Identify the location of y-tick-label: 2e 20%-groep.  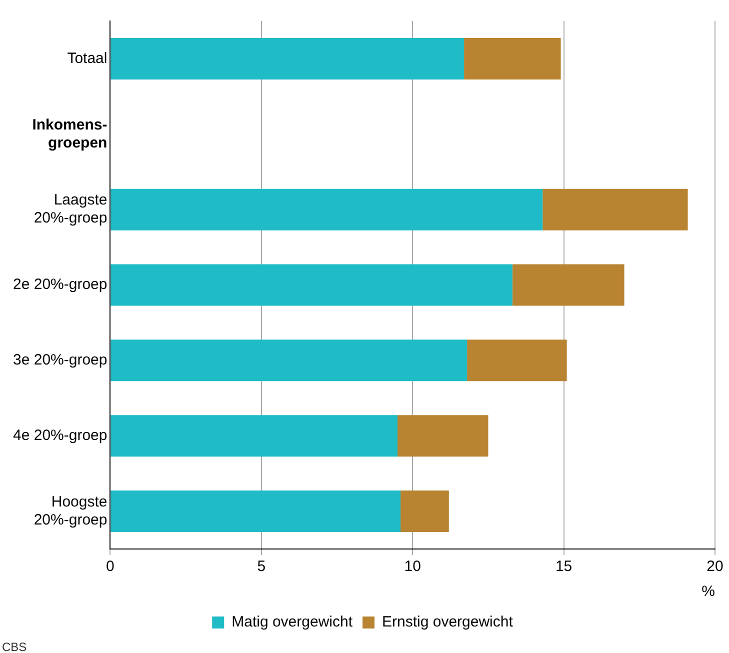
(60, 285).